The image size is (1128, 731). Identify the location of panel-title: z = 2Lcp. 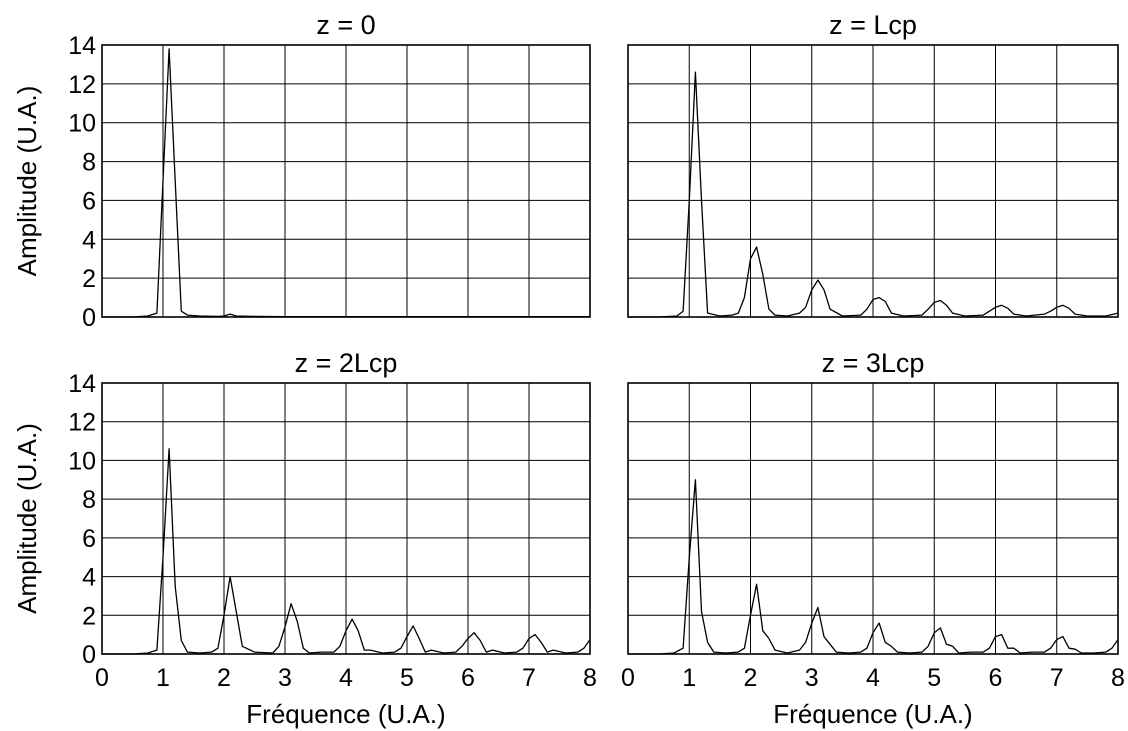
(346, 363).